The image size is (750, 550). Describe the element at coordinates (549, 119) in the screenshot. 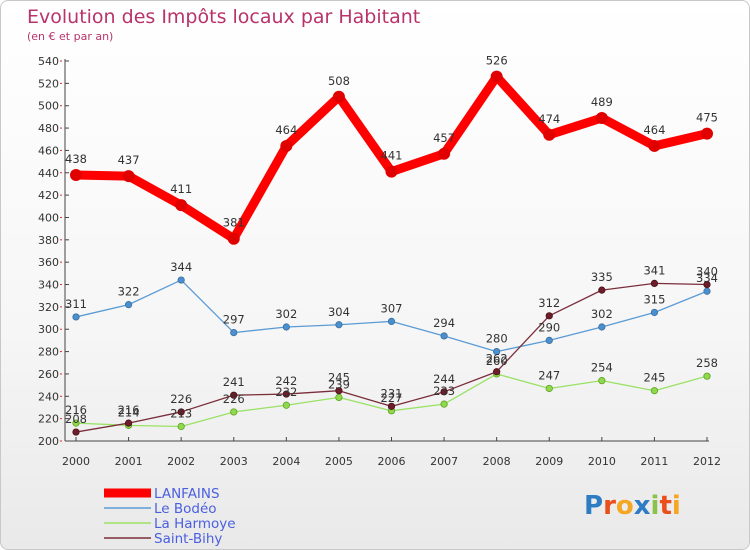

I see `data-label-lanfains: 474` at that location.